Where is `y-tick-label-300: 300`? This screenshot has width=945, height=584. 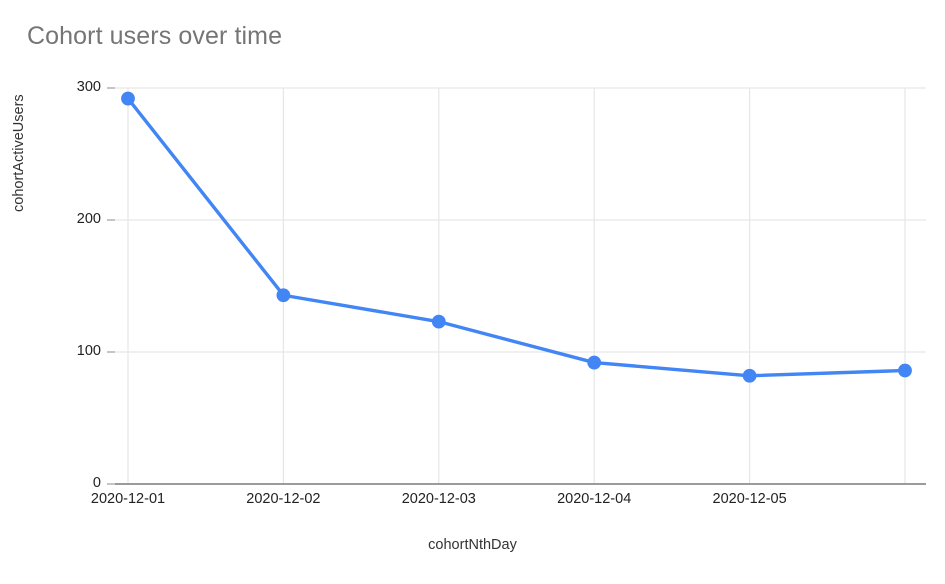
y-tick-label-300: 300 is located at coordinates (88, 87).